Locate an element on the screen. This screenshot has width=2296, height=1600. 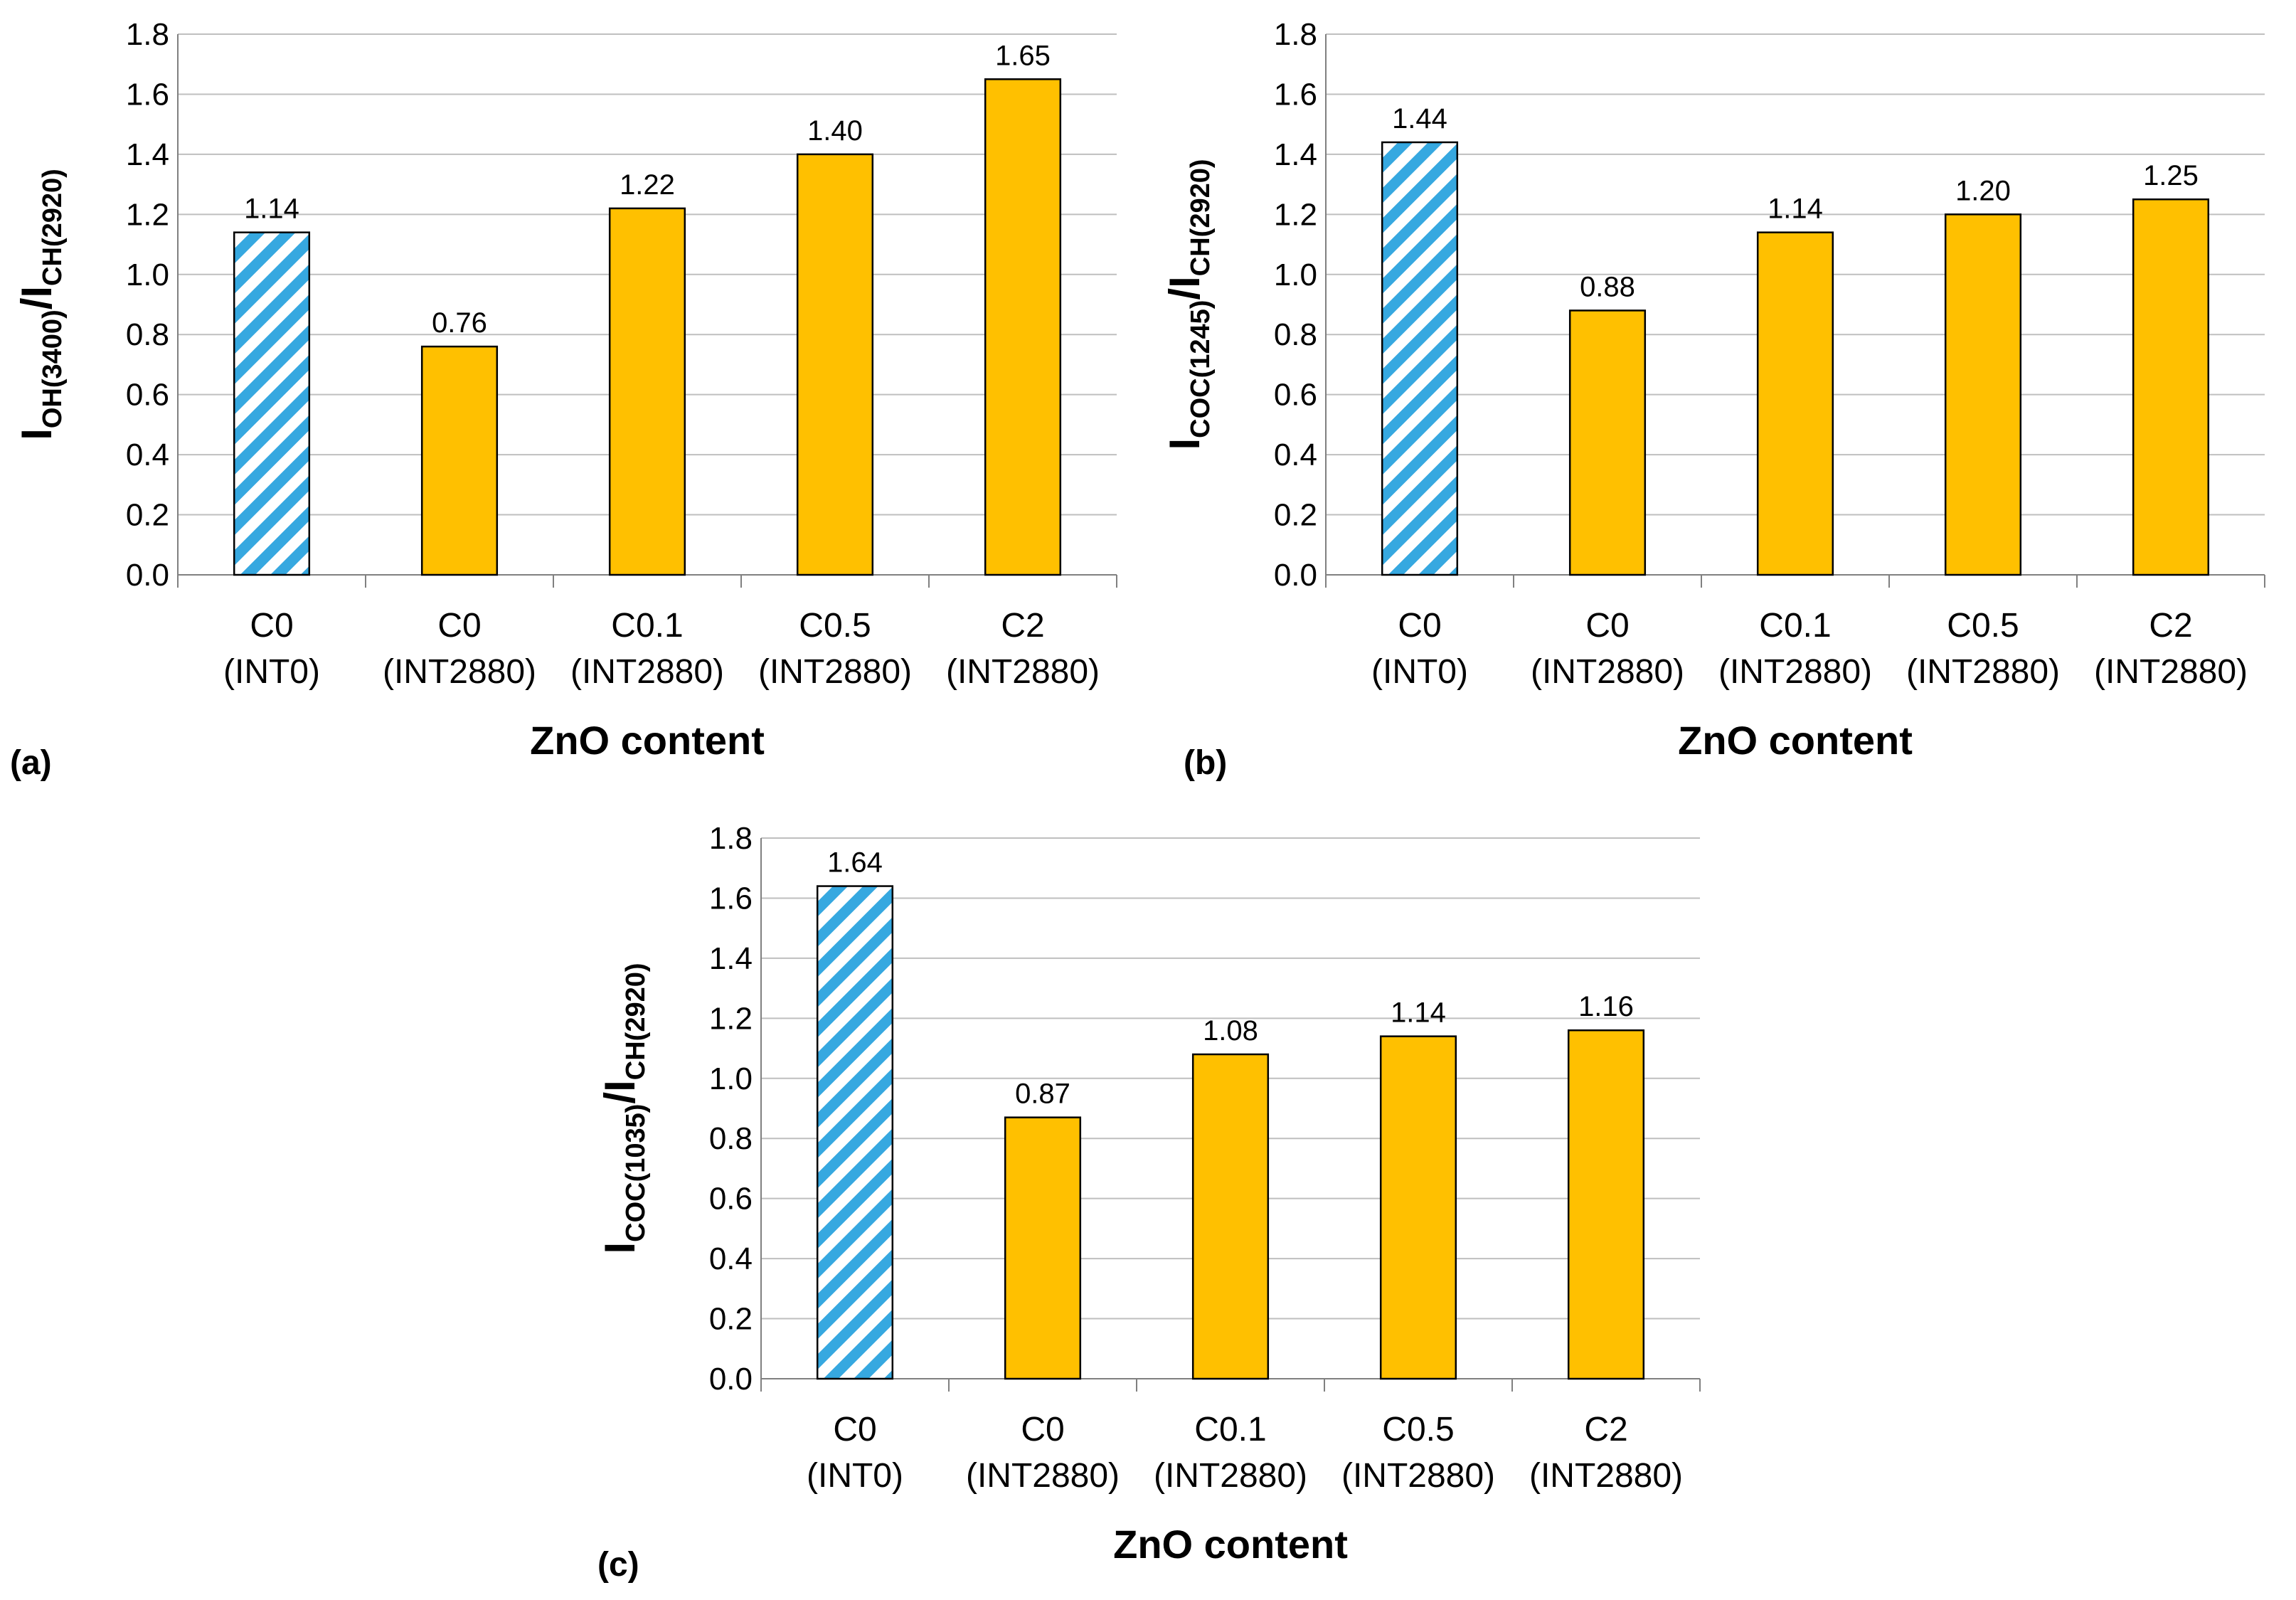
panel-label-b: (b) is located at coordinates (1205, 763).